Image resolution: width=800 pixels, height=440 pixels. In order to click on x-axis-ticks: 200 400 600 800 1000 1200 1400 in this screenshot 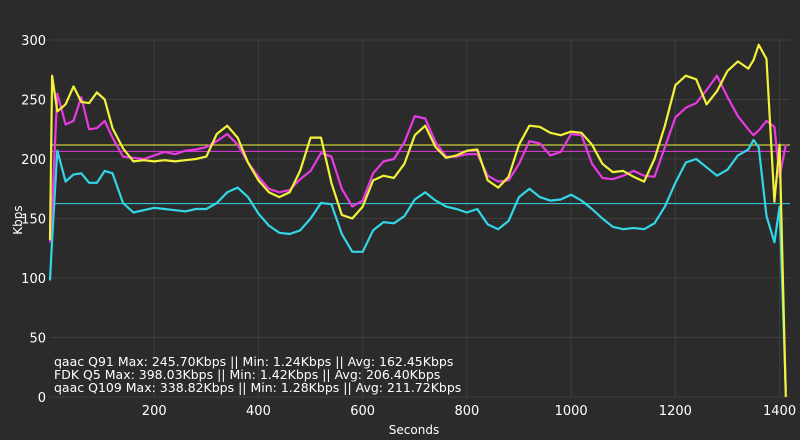, I will do `click(469, 411)`.